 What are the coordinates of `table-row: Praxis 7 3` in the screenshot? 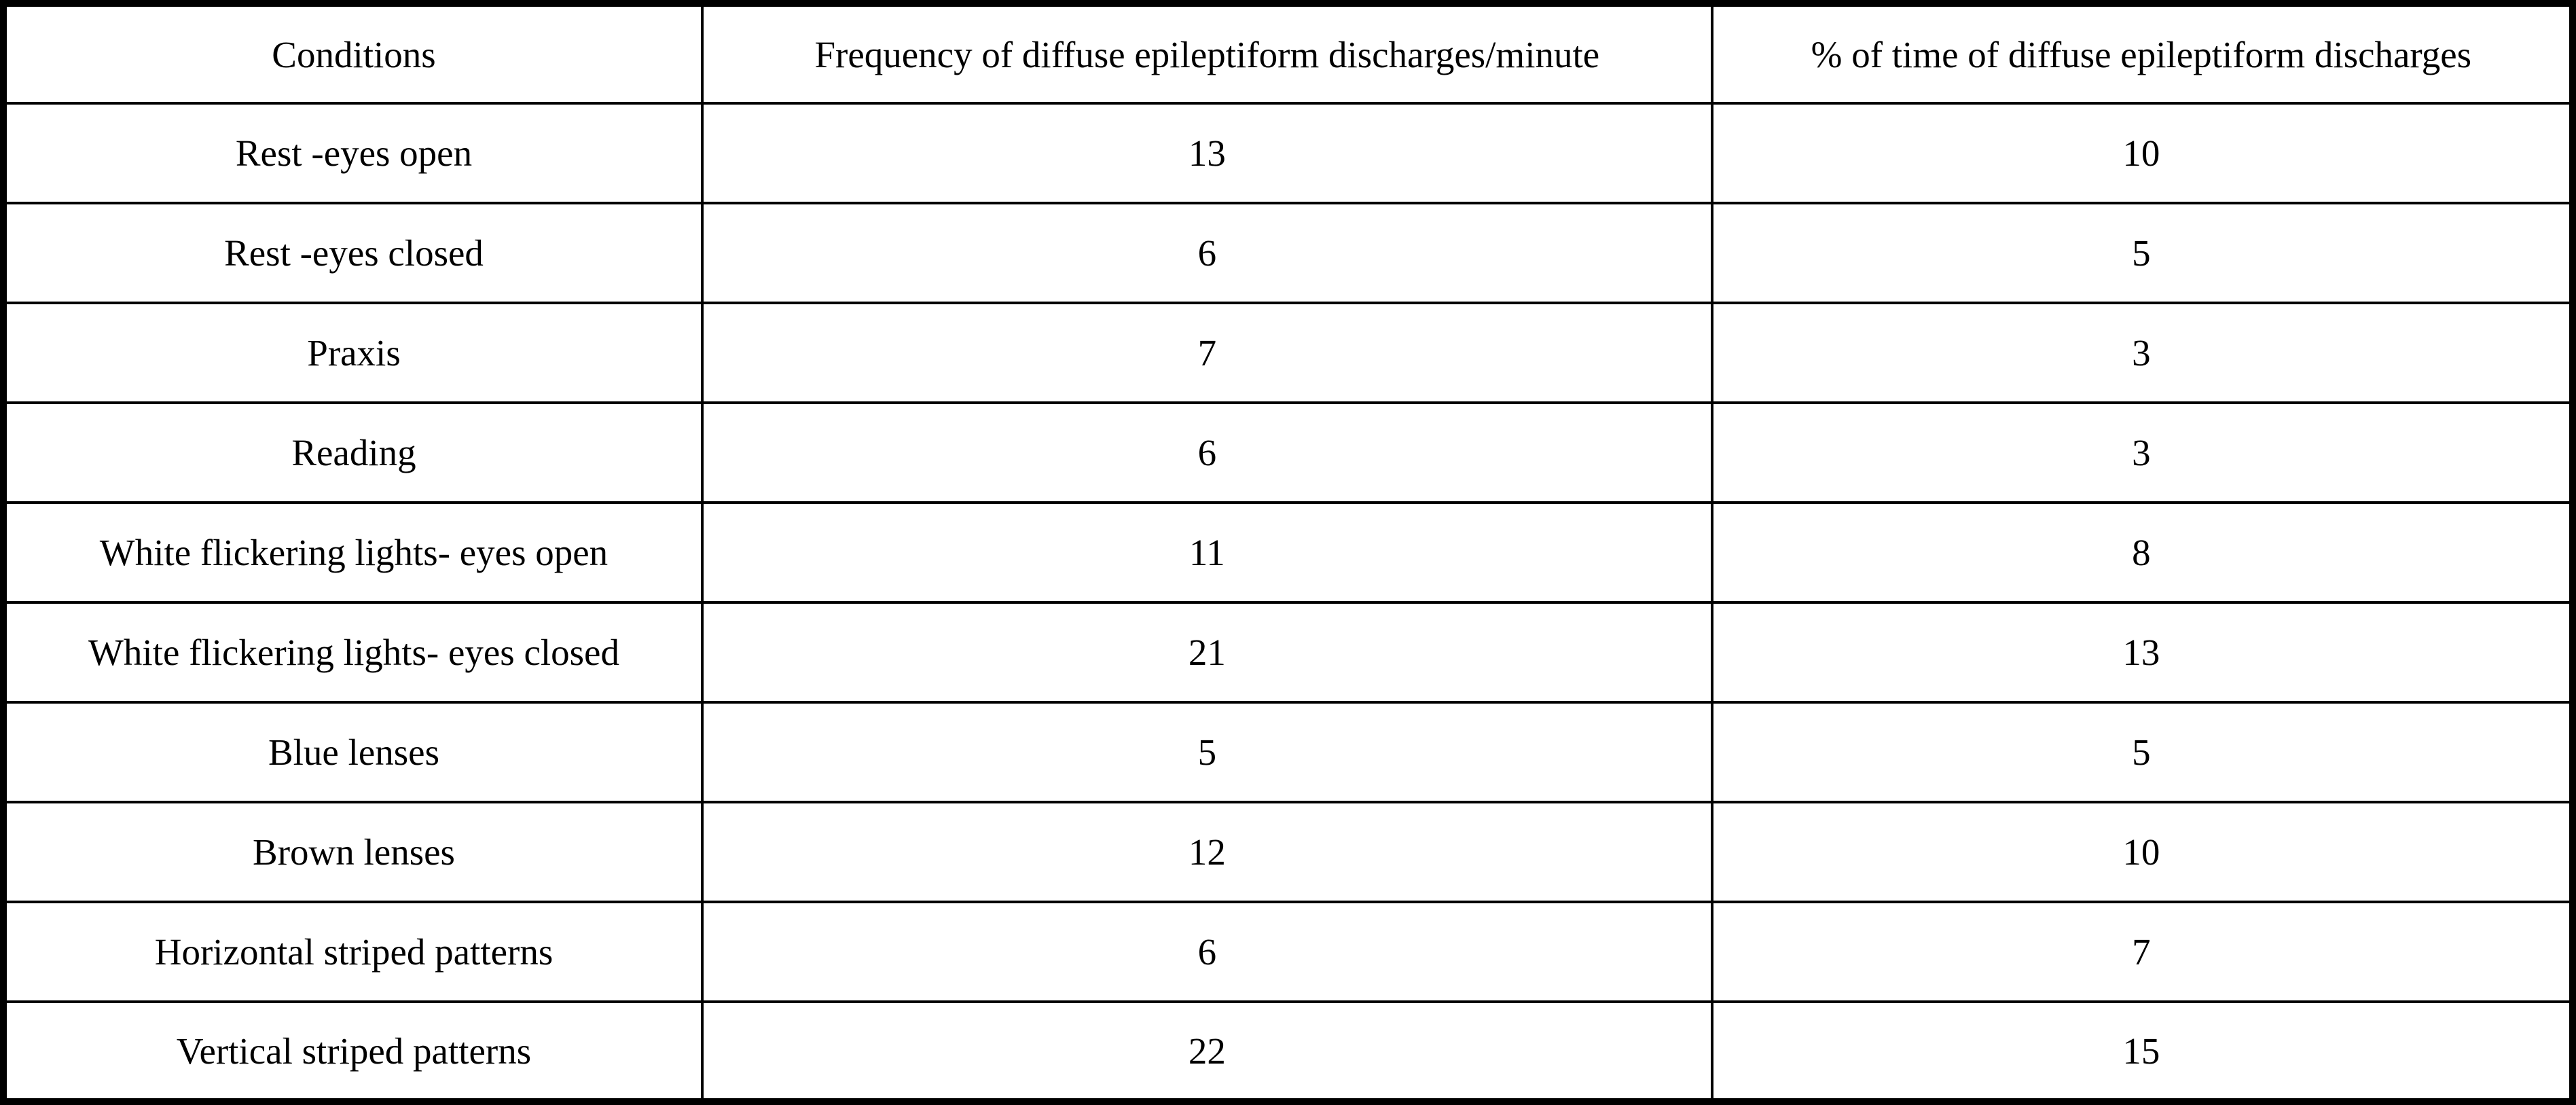 It's located at (1288, 353).